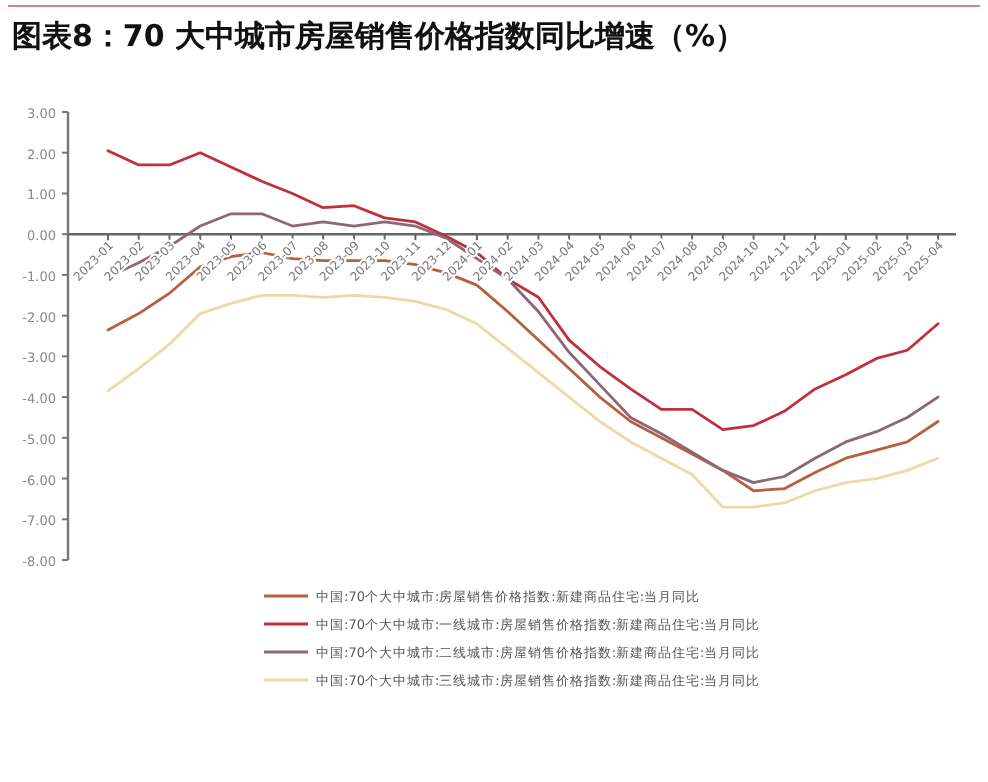 The width and height of the screenshot is (988, 782). What do you see at coordinates (379, 36) in the screenshot?
I see `title: 图表8：70 大中城市房屋销售价格指数同比增速（%）` at bounding box center [379, 36].